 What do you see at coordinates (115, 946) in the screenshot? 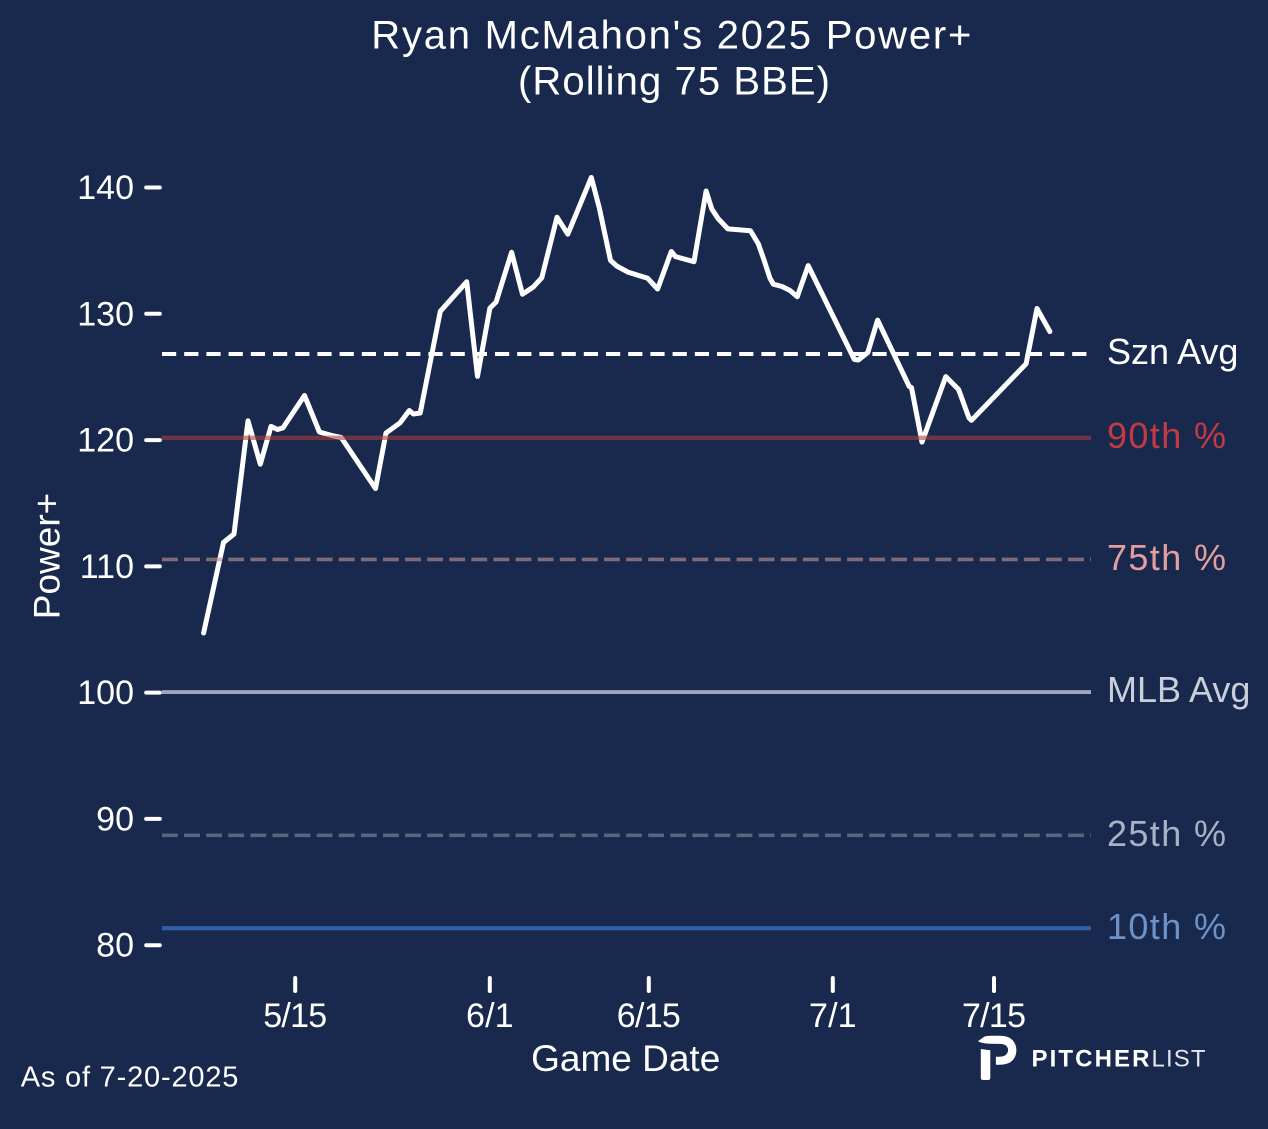
I see `svg-text: 80` at bounding box center [115, 946].